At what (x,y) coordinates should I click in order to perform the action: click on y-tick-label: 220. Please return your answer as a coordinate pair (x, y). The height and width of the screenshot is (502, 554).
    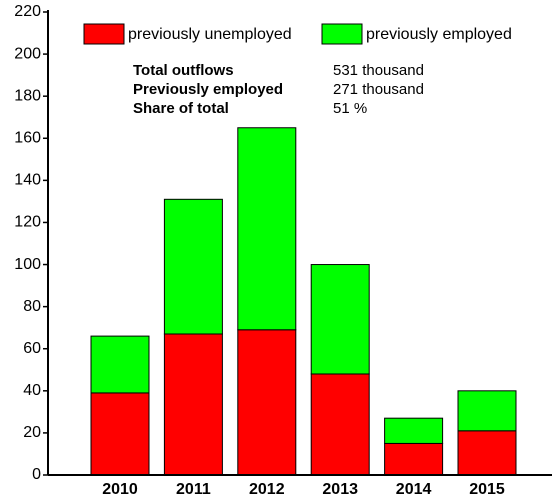
    Looking at the image, I should click on (27, 11).